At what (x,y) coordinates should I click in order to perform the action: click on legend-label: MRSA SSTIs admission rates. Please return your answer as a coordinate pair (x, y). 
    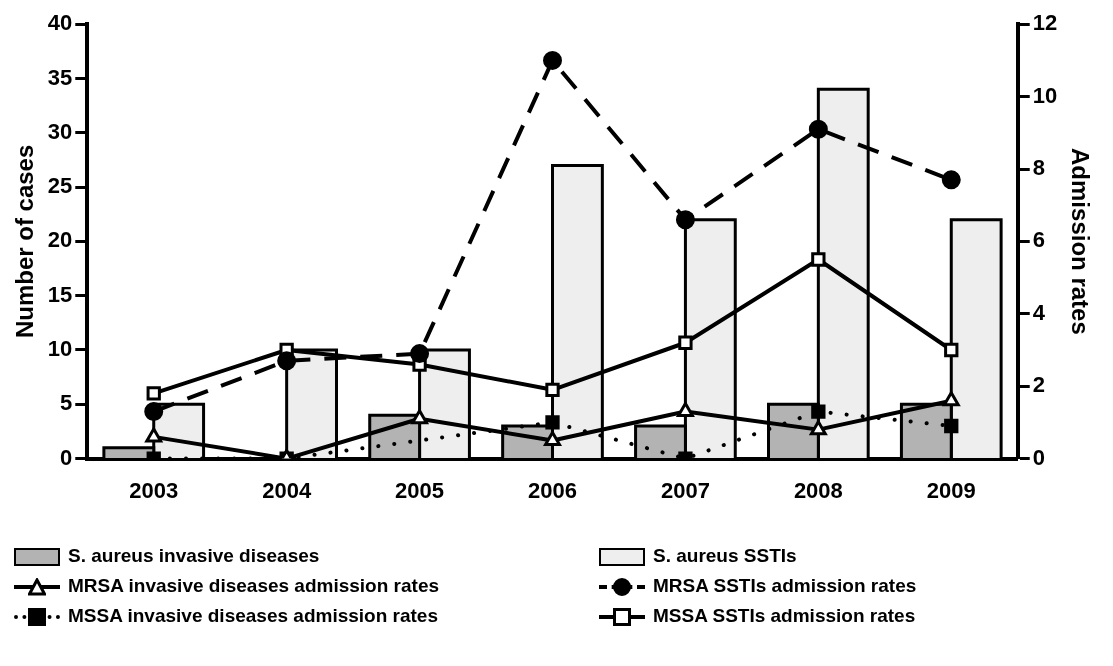
    Looking at the image, I should click on (785, 585).